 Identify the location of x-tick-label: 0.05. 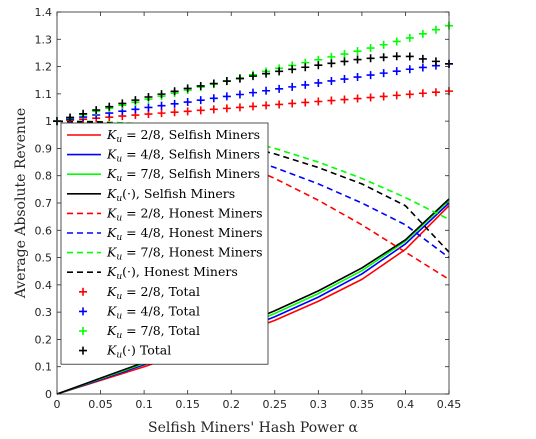
(100, 404).